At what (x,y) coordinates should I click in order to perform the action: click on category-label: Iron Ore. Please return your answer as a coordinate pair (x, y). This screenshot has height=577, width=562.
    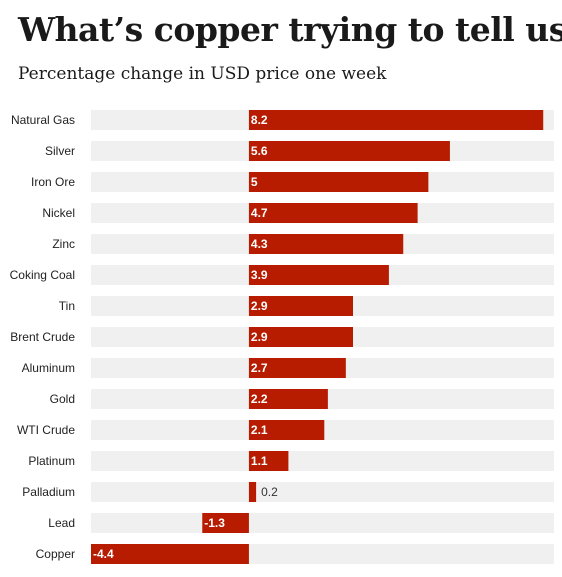
    Looking at the image, I should click on (53, 182).